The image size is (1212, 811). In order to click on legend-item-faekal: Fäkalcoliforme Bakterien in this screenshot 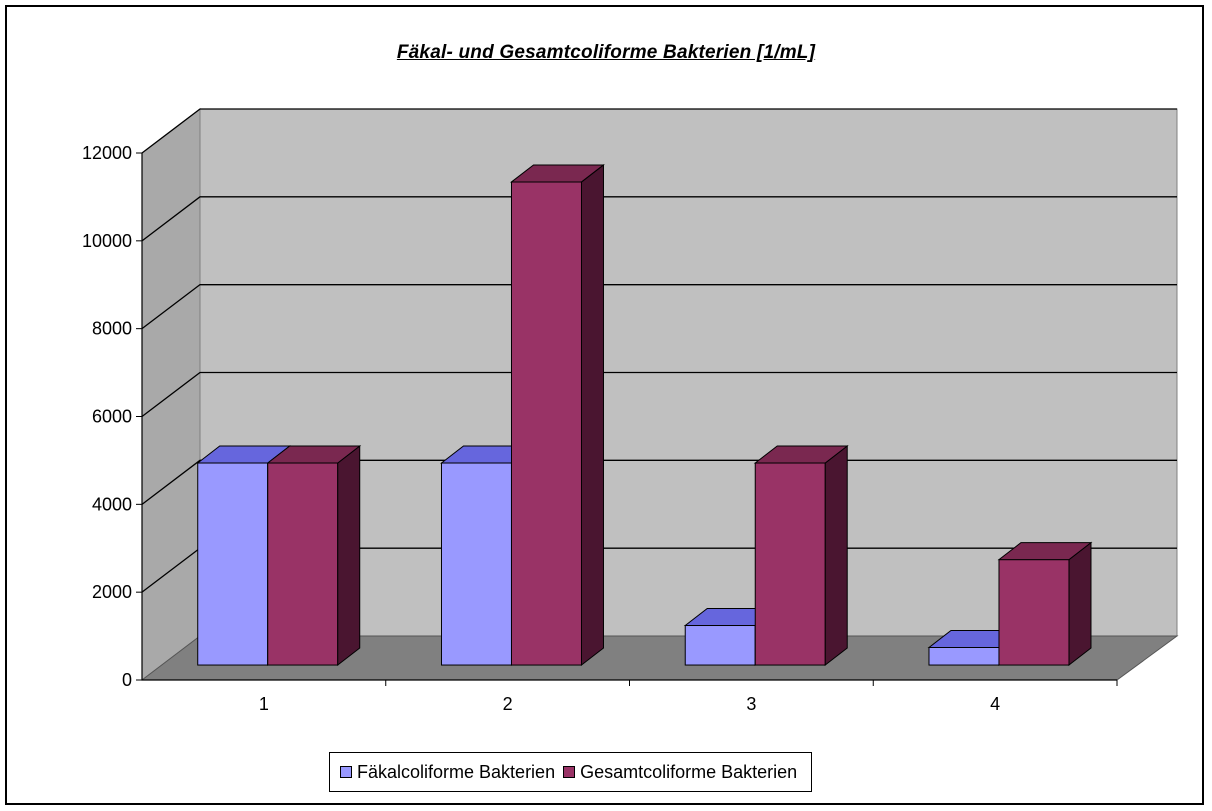, I will do `click(447, 772)`.